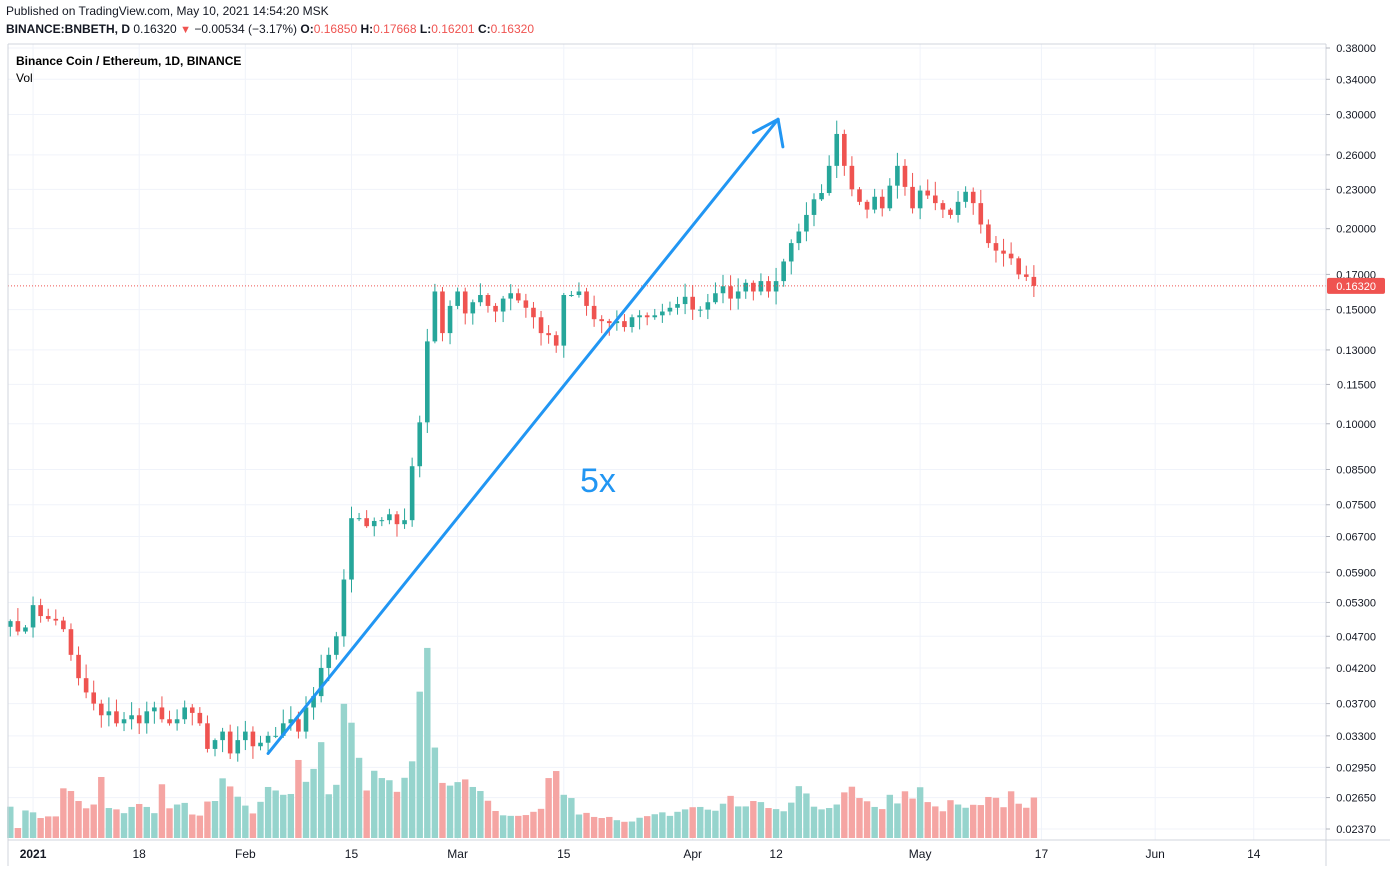 The image size is (1396, 873). What do you see at coordinates (1356, 830) in the screenshot?
I see `price-tick-label: 0.02370` at bounding box center [1356, 830].